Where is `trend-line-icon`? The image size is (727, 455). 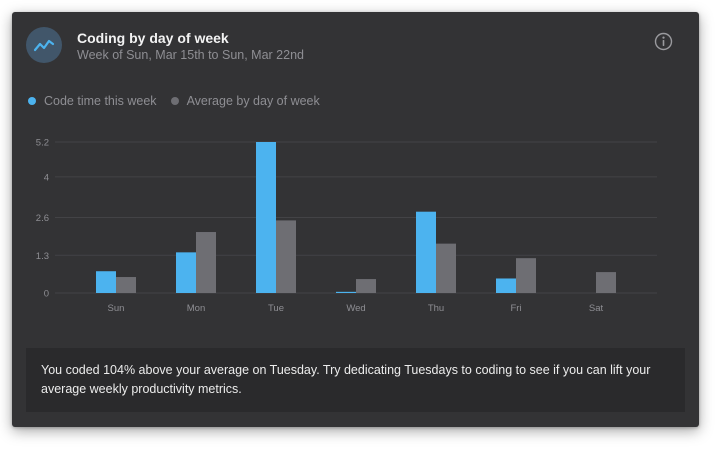
trend-line-icon is located at coordinates (44, 45).